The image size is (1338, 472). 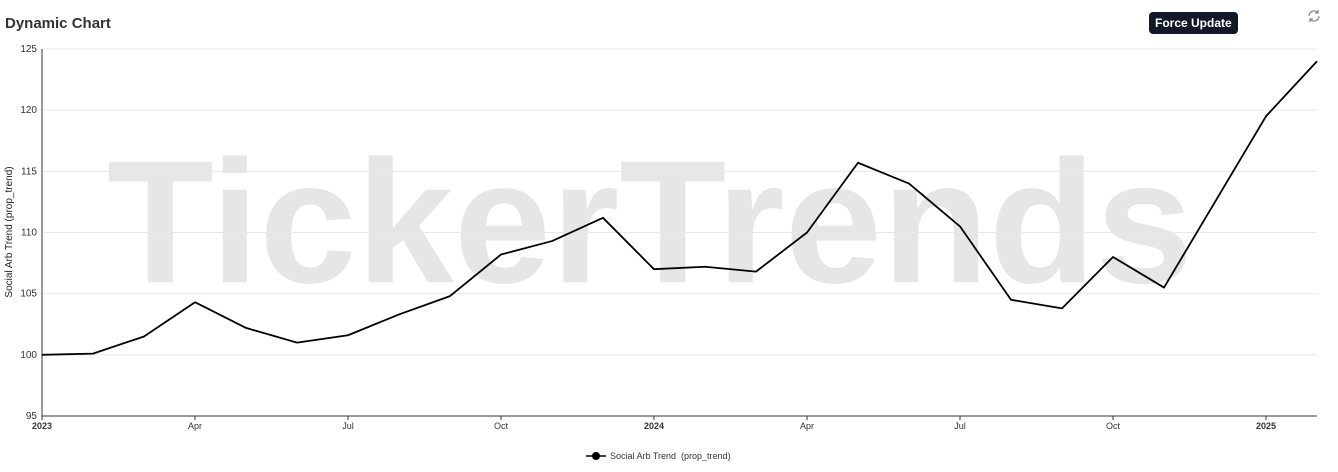 What do you see at coordinates (654, 426) in the screenshot?
I see `x-tick-label: 2024` at bounding box center [654, 426].